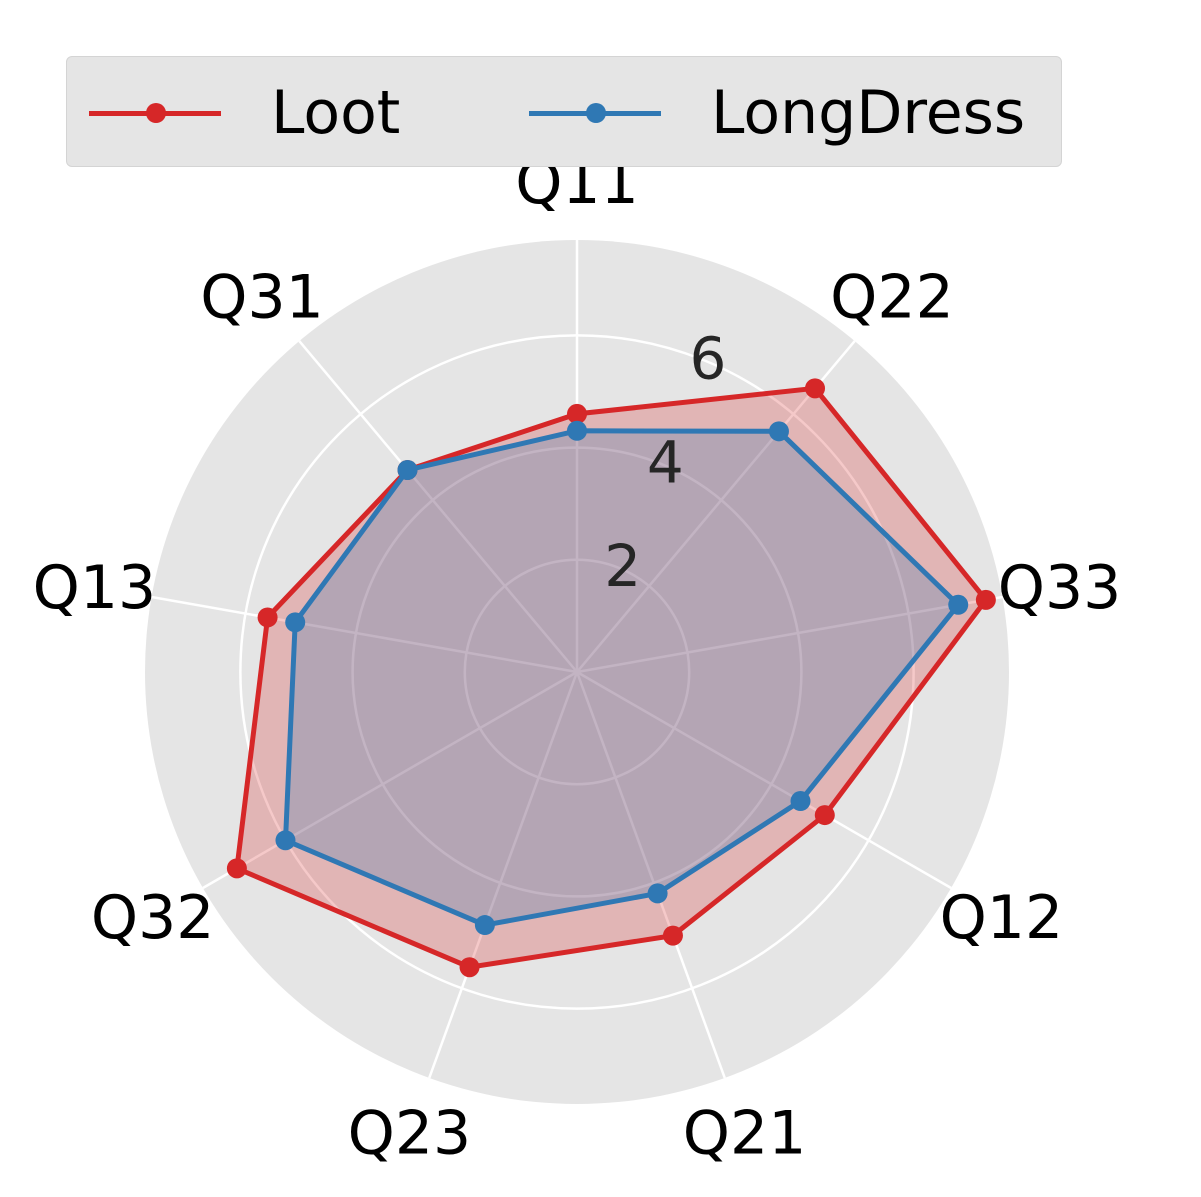 This screenshot has width=1201, height=1197. I want to click on point-loot-q21, so click(672, 935).